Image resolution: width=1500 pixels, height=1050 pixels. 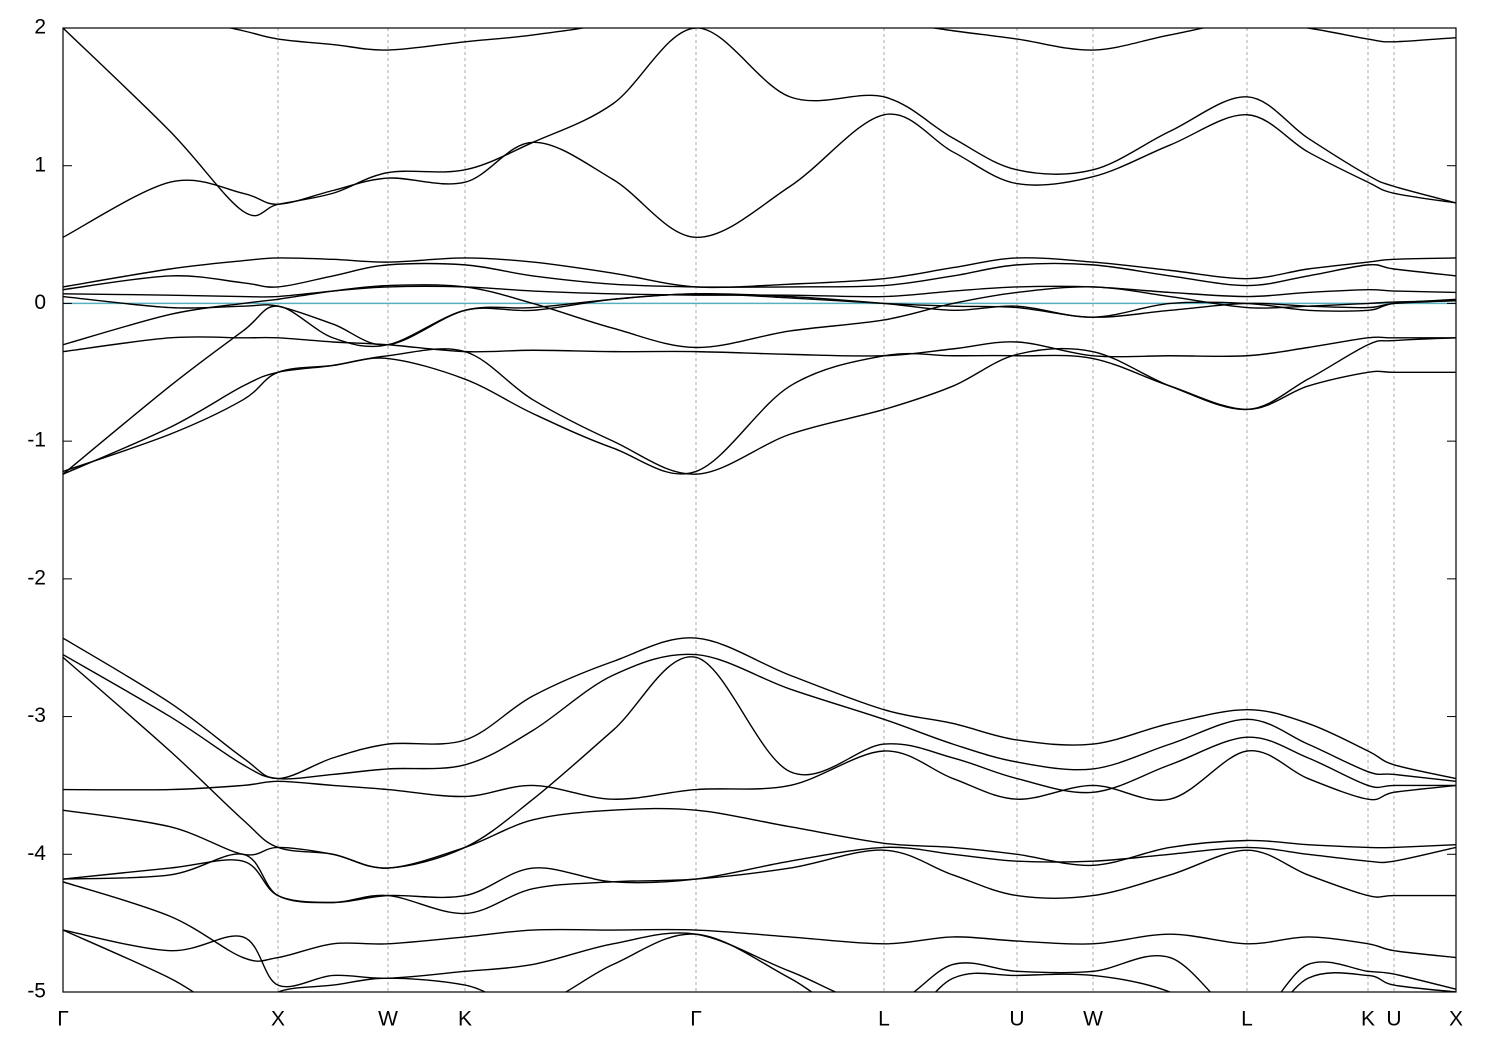 I want to click on y-tick-label: 0, so click(x=40, y=302).